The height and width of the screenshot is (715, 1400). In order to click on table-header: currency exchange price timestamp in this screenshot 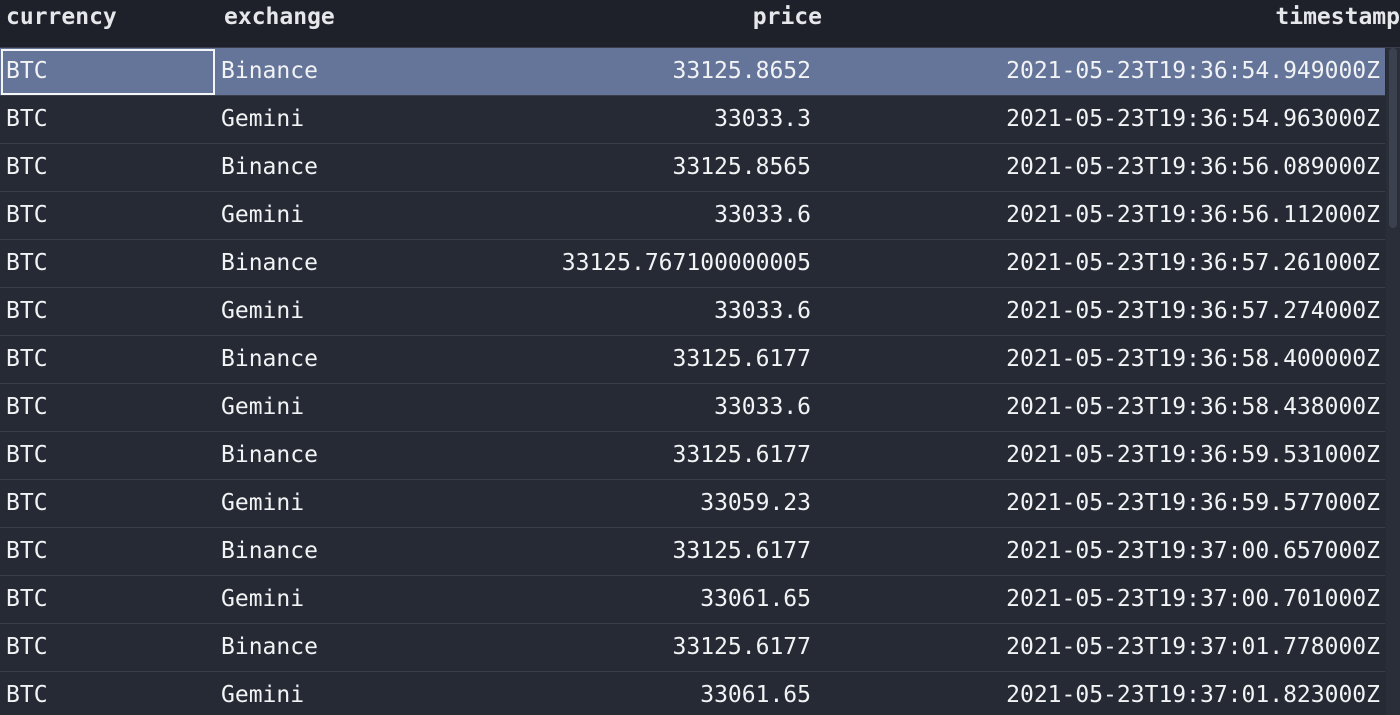, I will do `click(700, 24)`.